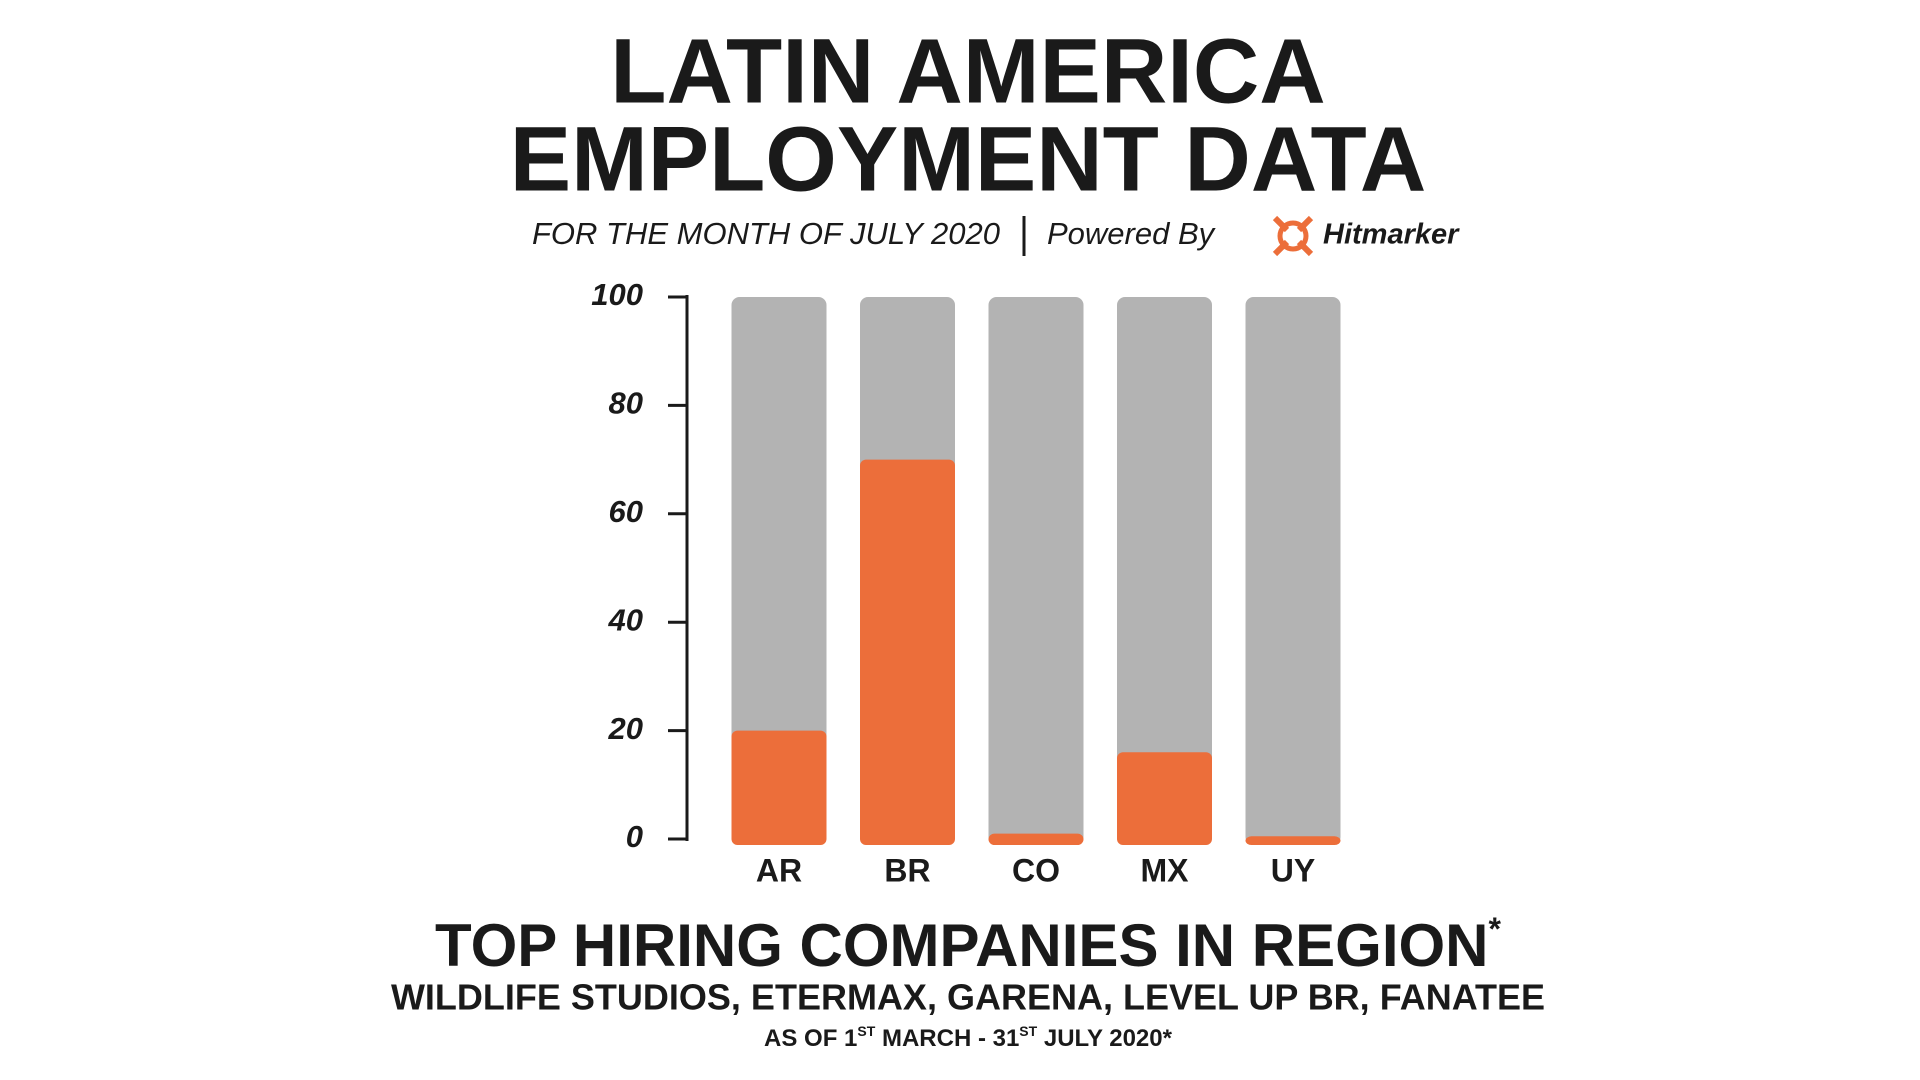  I want to click on x-tick-label: AR, so click(779, 870).